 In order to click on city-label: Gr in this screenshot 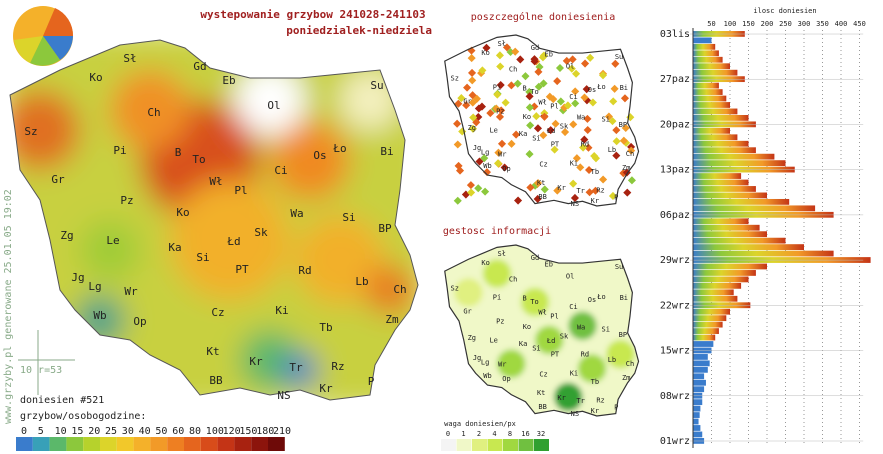, I will do `click(467, 102)`.